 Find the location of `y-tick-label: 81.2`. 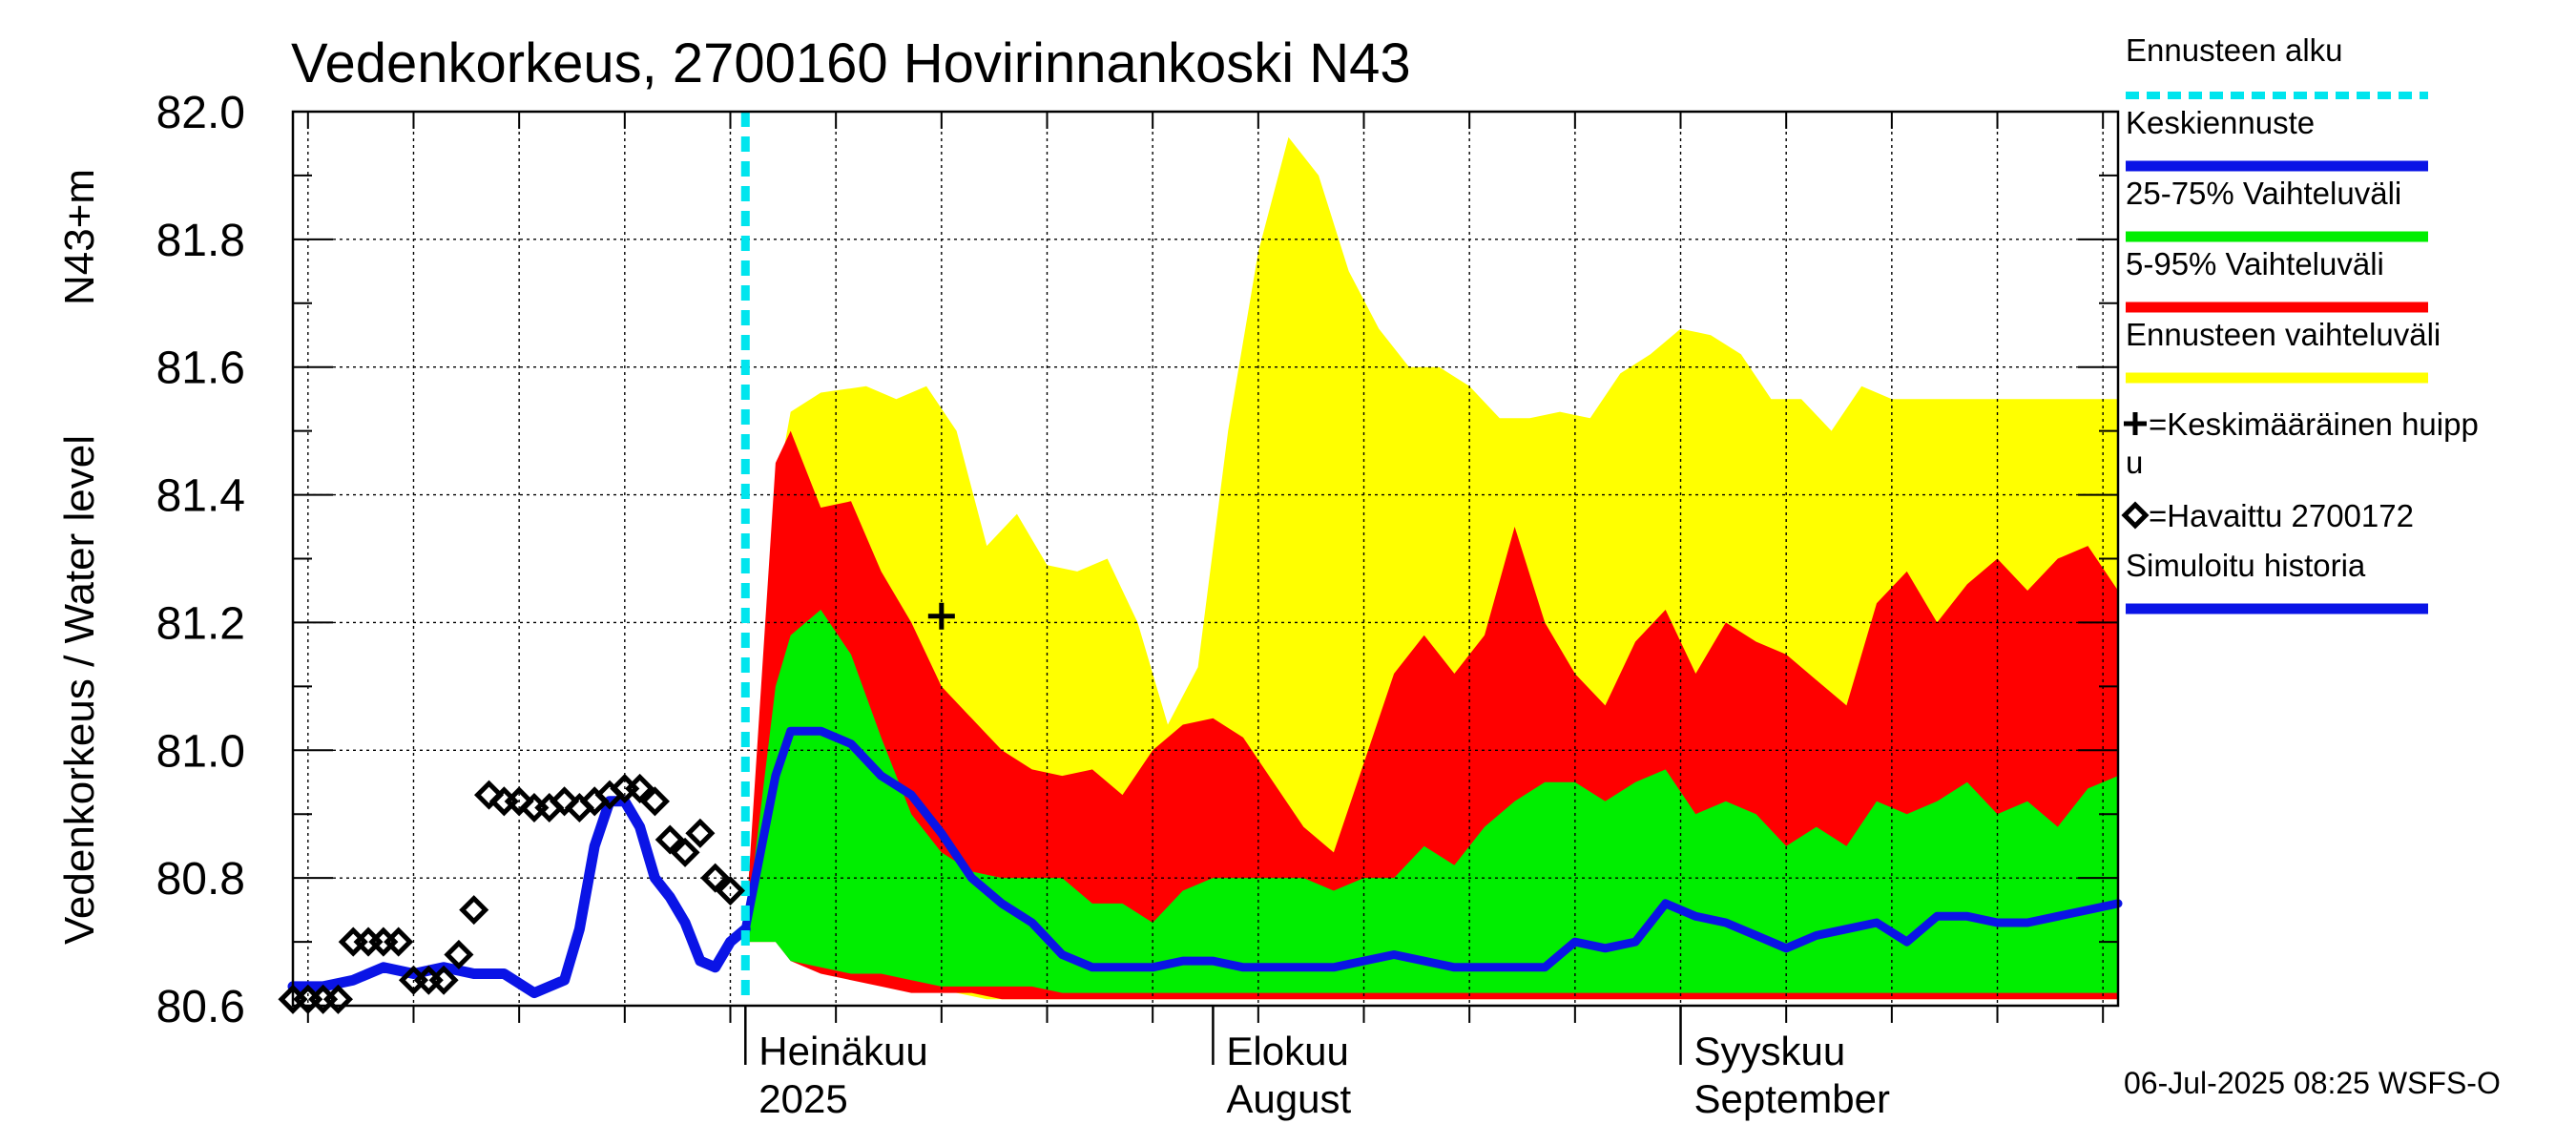

y-tick-label: 81.2 is located at coordinates (200, 624).